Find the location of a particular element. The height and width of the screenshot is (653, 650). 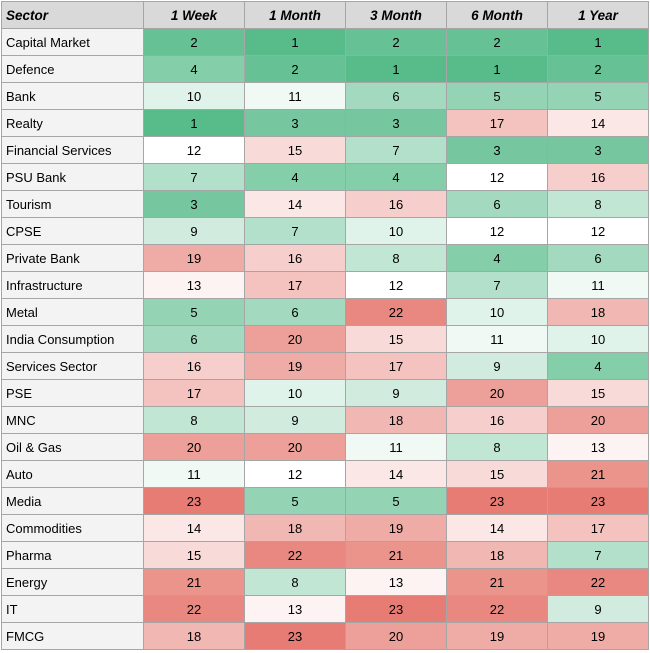

rank-cell-1-month: 12 is located at coordinates (295, 474).